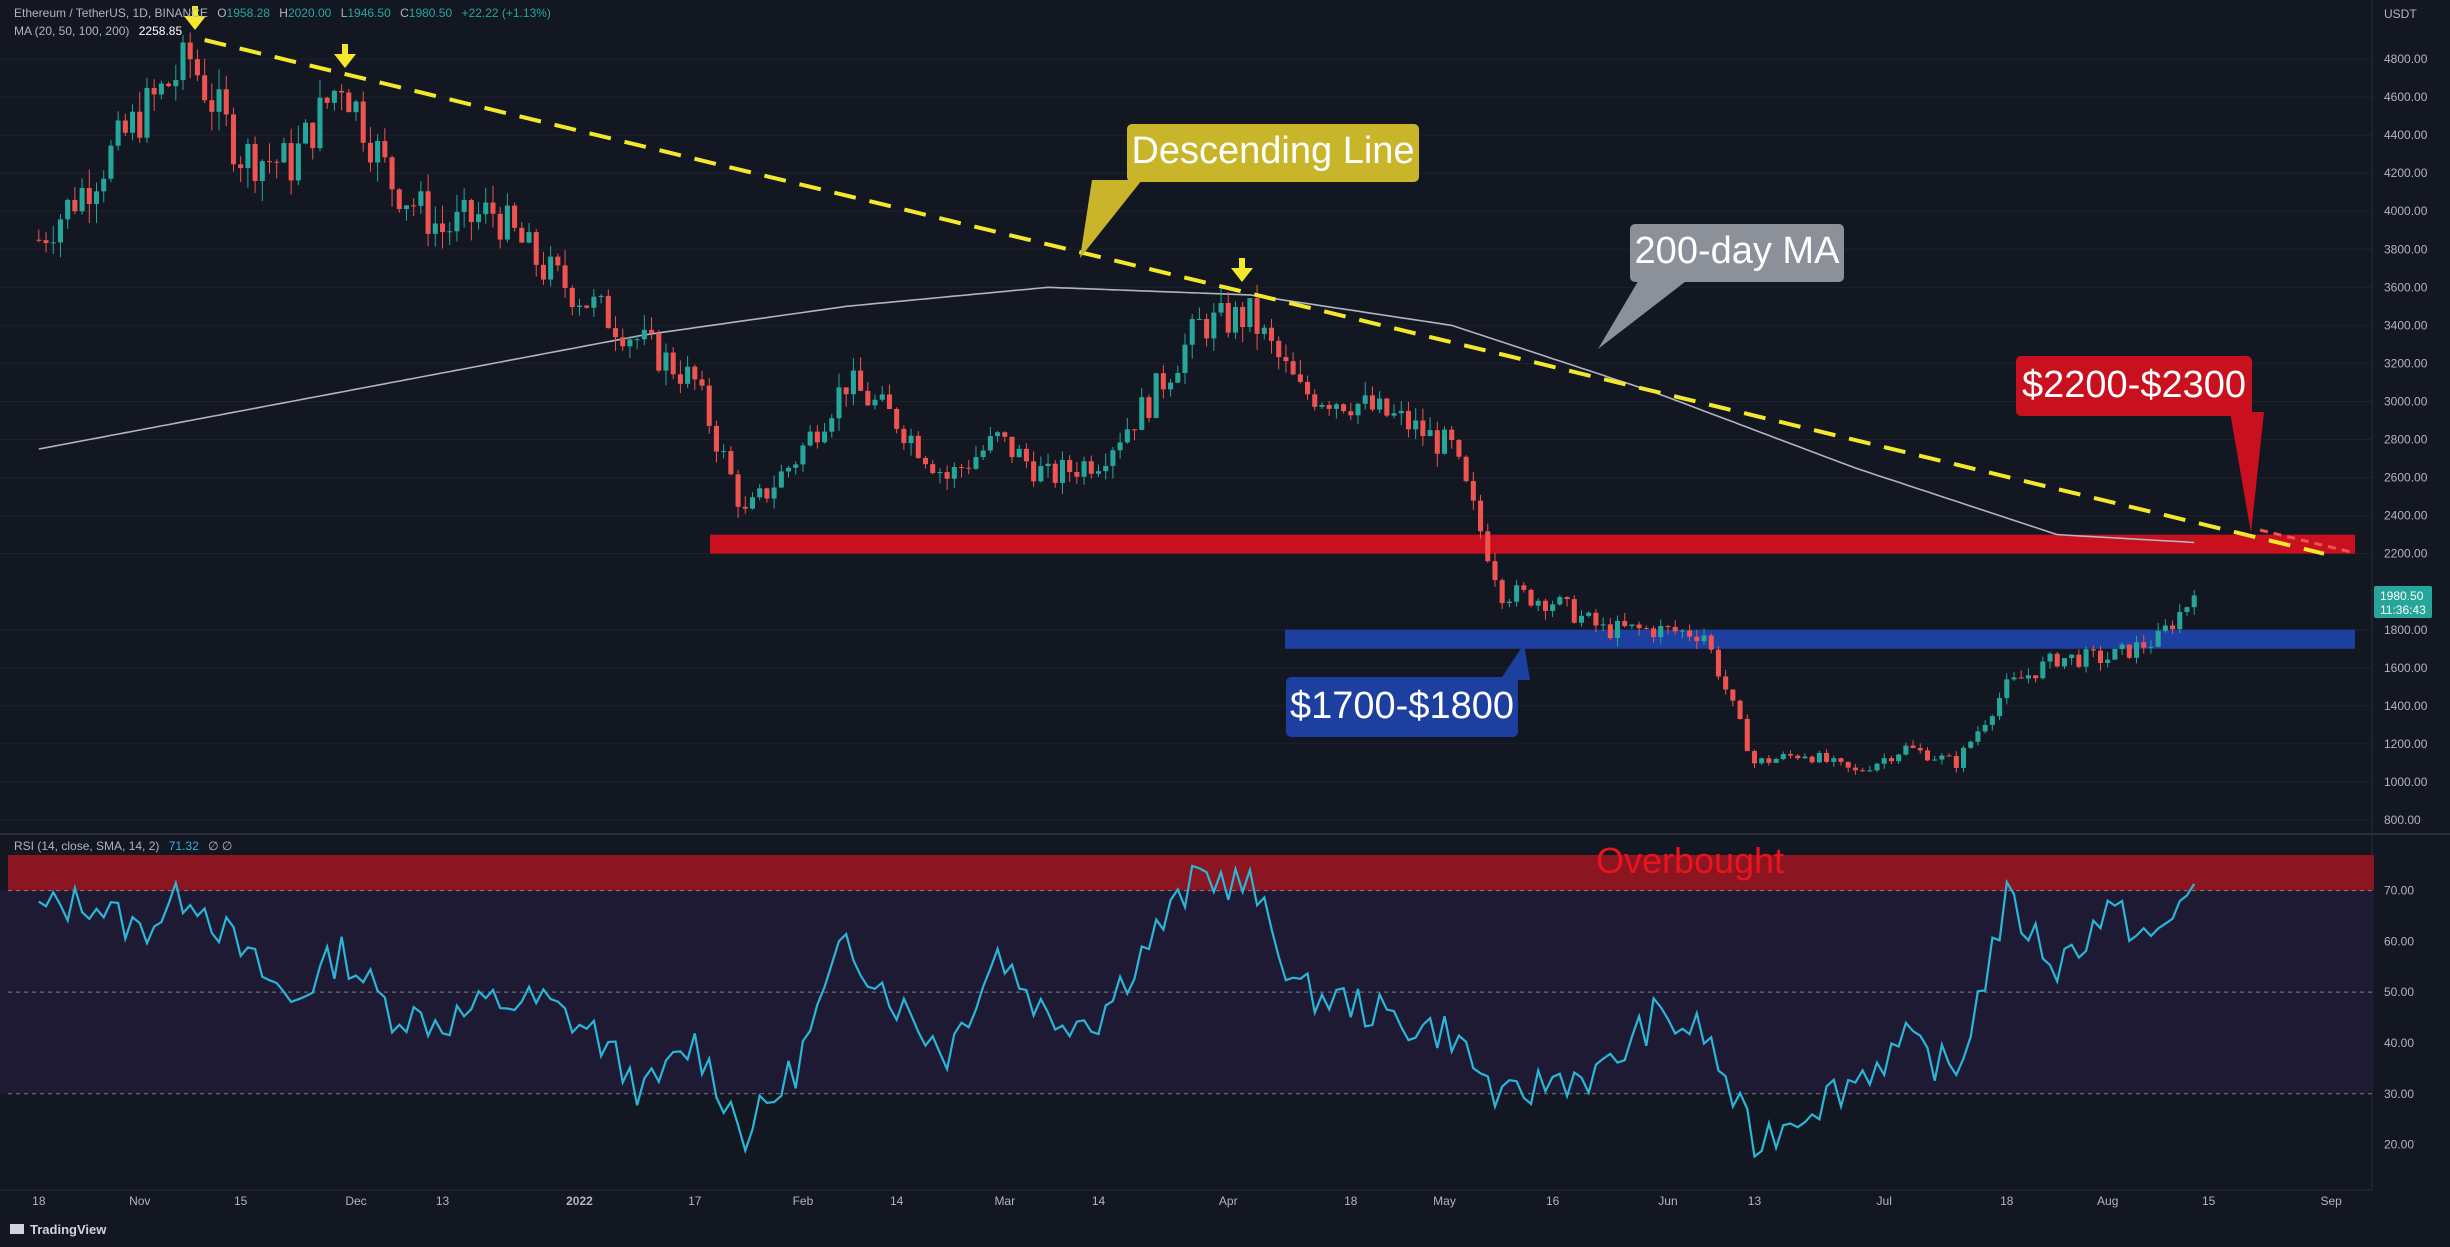  I want to click on rsi-axis: 70.00 60.00 50.00 40.00 30.00 20.00, so click(2399, 1018).